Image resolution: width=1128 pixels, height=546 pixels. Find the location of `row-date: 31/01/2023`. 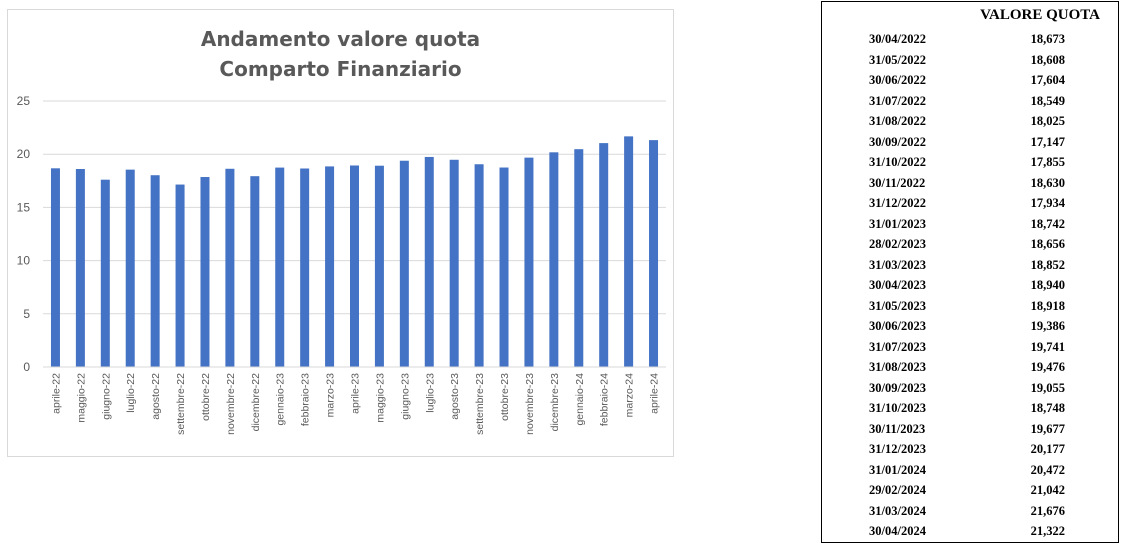

row-date: 31/01/2023 is located at coordinates (897, 223).